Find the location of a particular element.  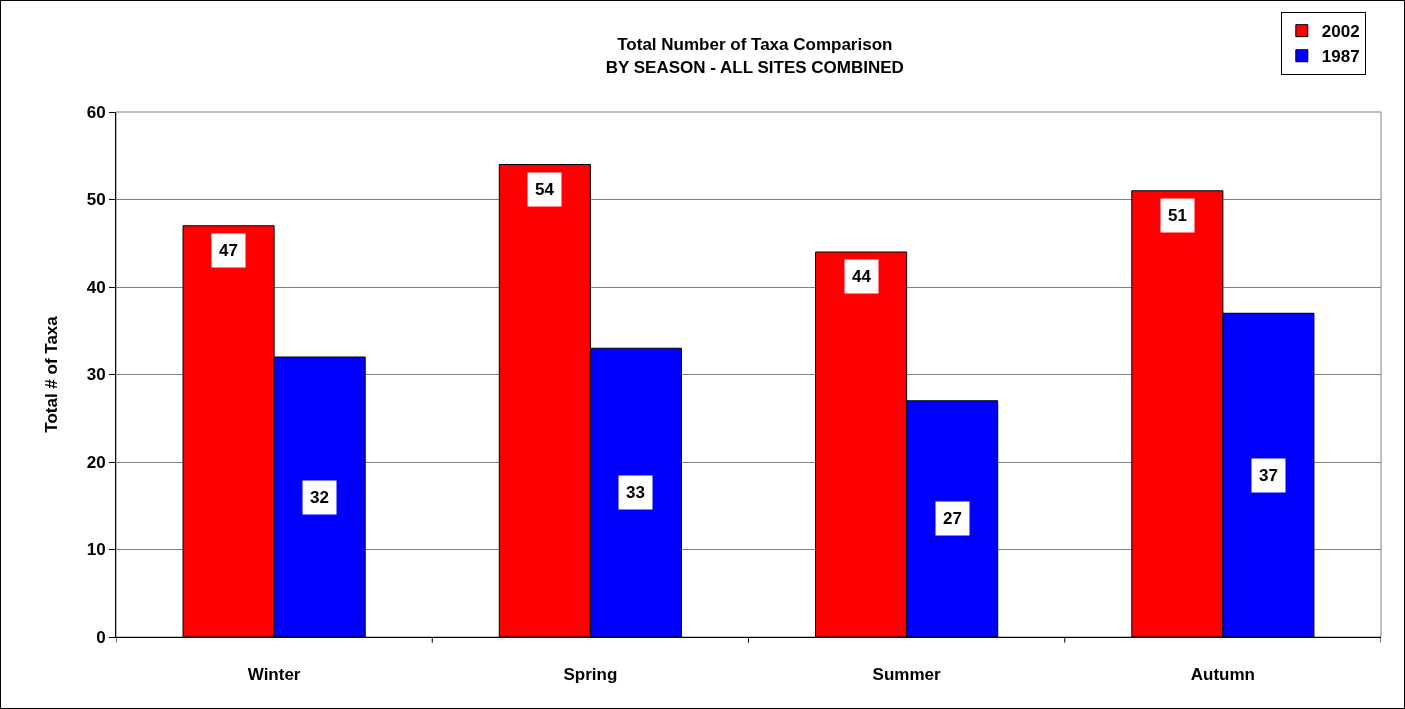

chart-title: Total Number of Taxa Comparison is located at coordinates (755, 45).